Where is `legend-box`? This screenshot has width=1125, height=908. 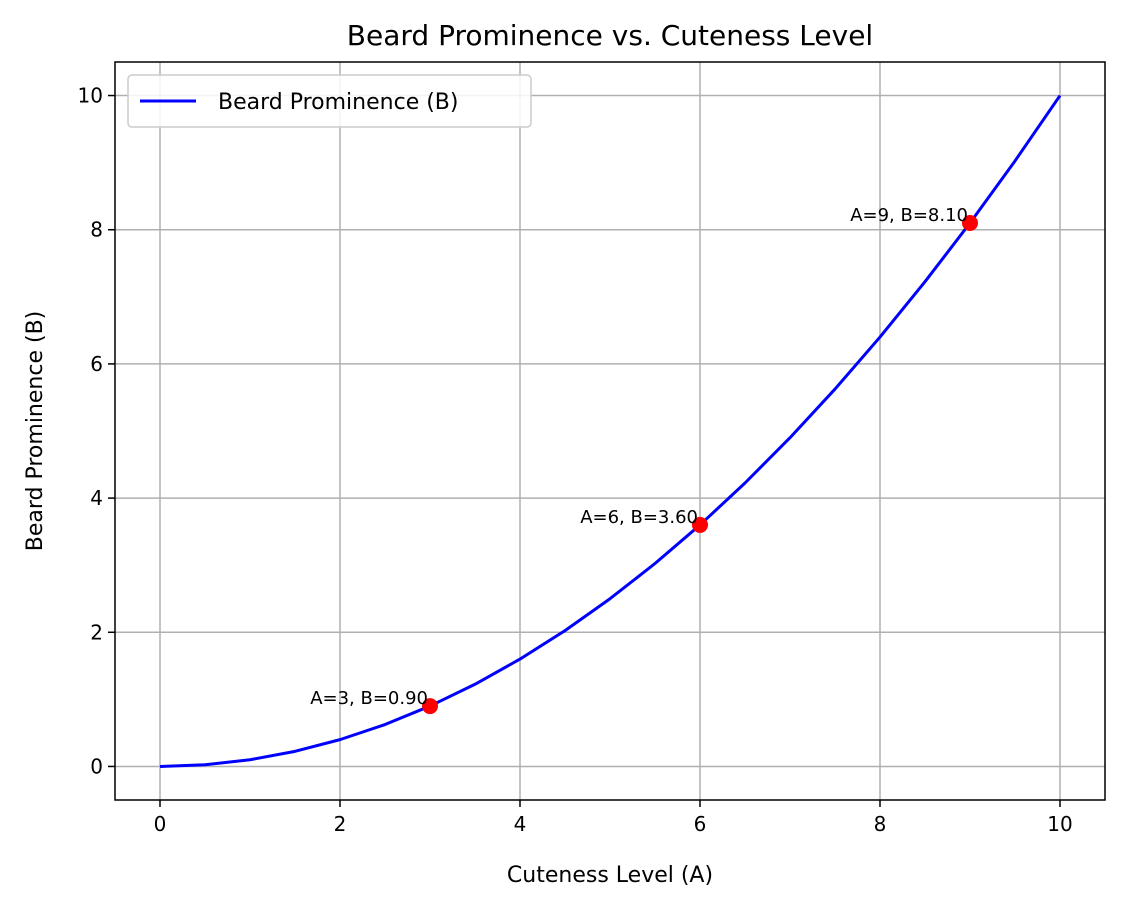 legend-box is located at coordinates (329, 101).